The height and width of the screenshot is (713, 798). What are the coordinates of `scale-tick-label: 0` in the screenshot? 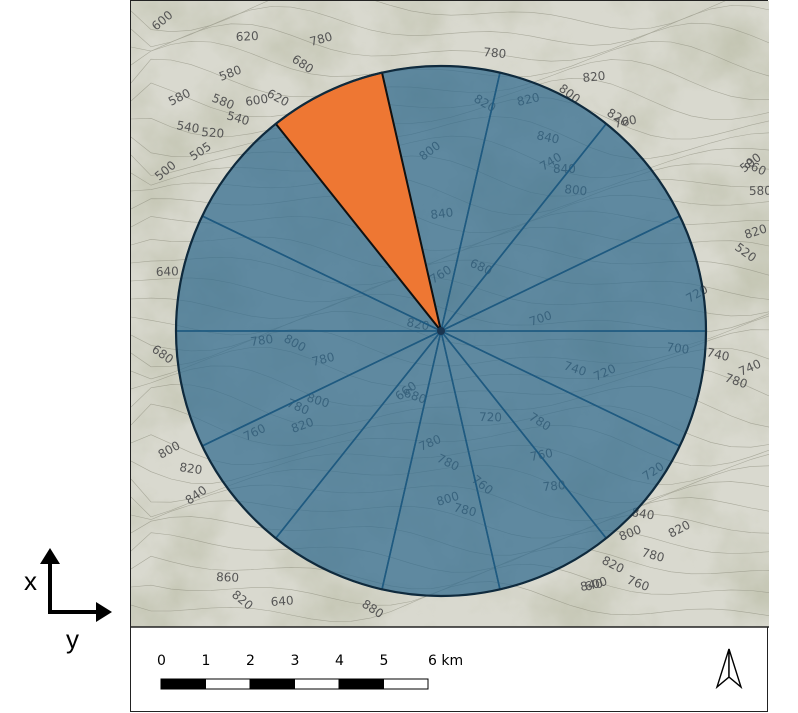 It's located at (161, 661).